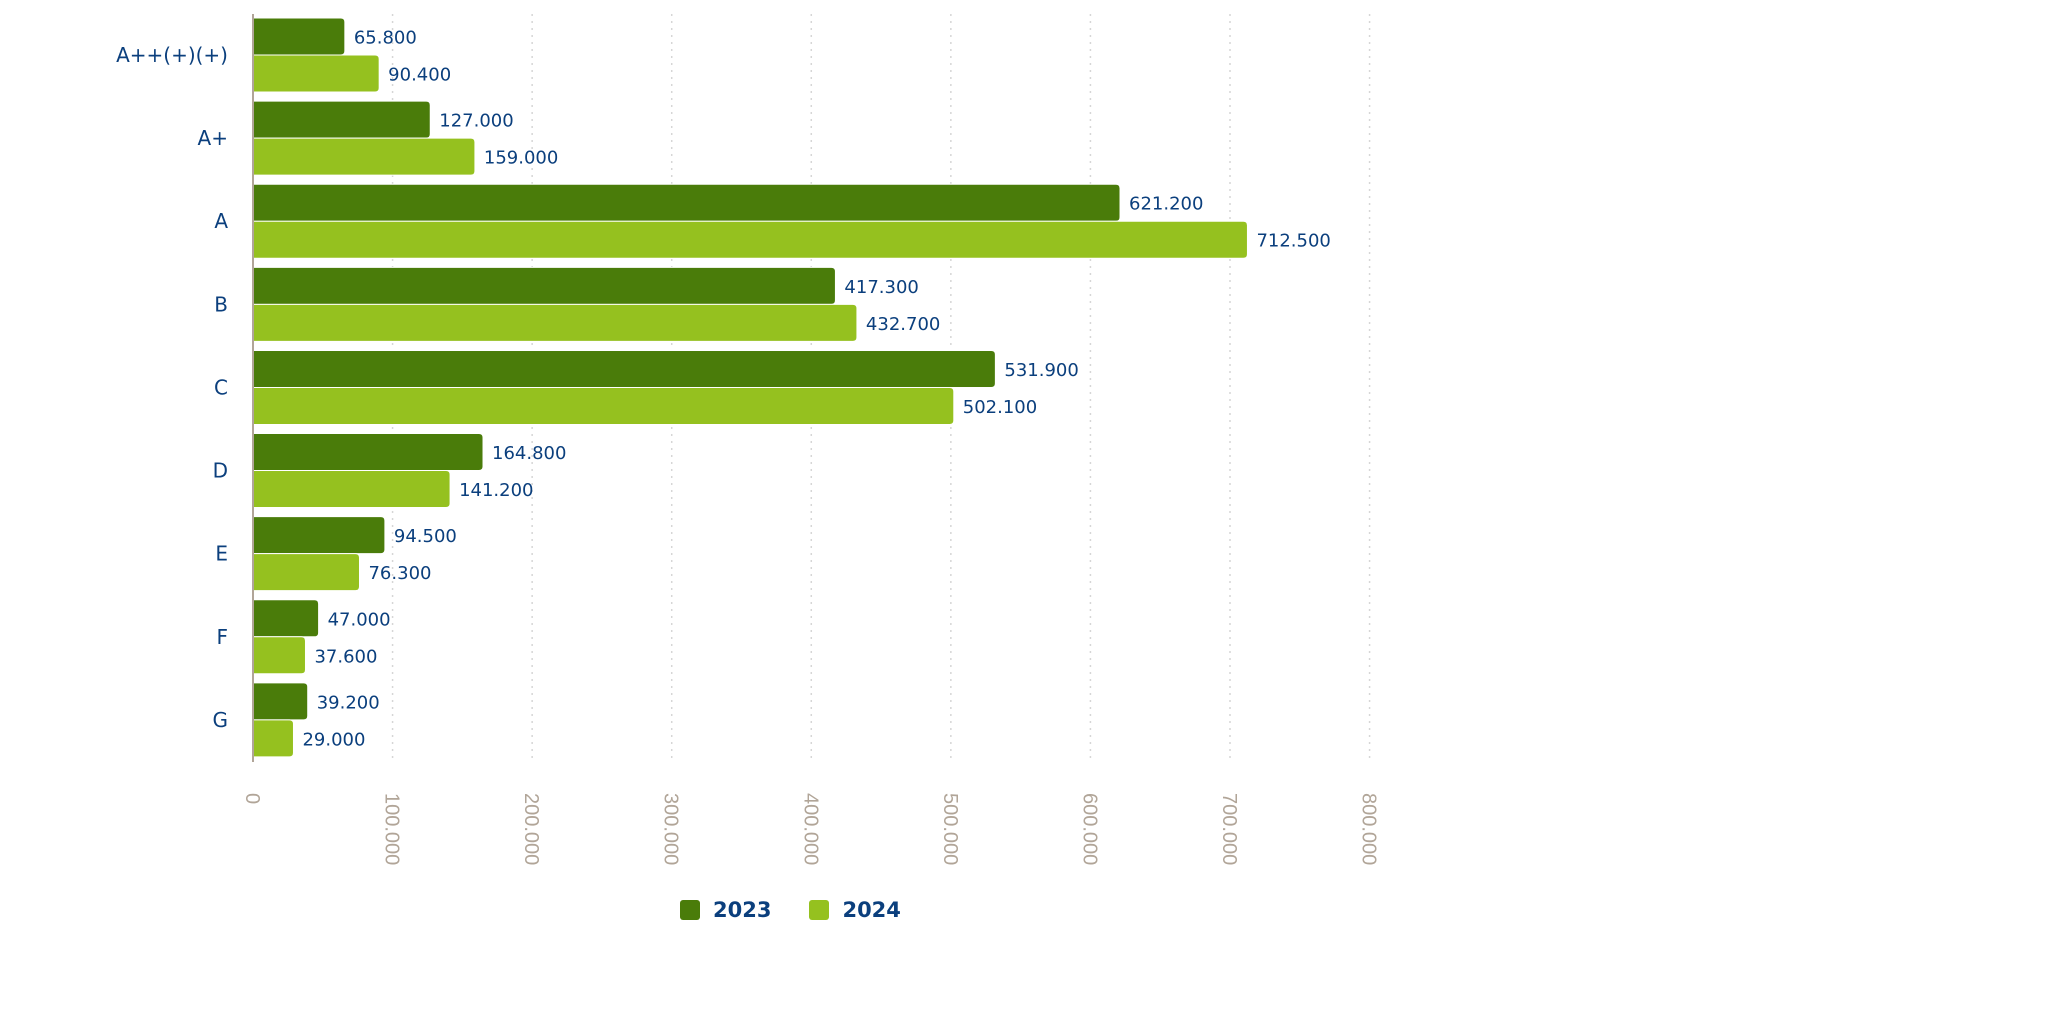 The image size is (2048, 1016). What do you see at coordinates (348, 702) in the screenshot?
I see `value-label-2023: 39.200` at bounding box center [348, 702].